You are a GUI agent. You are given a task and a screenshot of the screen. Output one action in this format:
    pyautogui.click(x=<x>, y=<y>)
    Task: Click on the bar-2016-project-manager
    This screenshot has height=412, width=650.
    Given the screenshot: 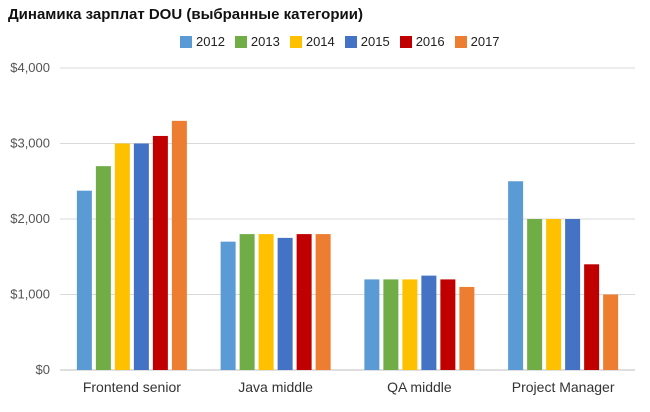 What is the action you would take?
    pyautogui.click(x=592, y=317)
    